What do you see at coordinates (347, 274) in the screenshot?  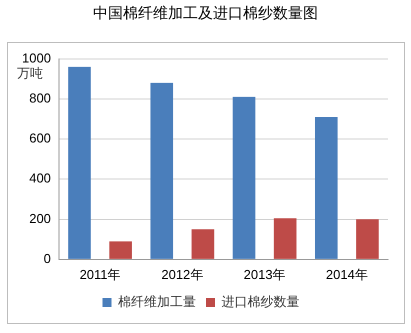 I see `x-tick-label: 2014年` at bounding box center [347, 274].